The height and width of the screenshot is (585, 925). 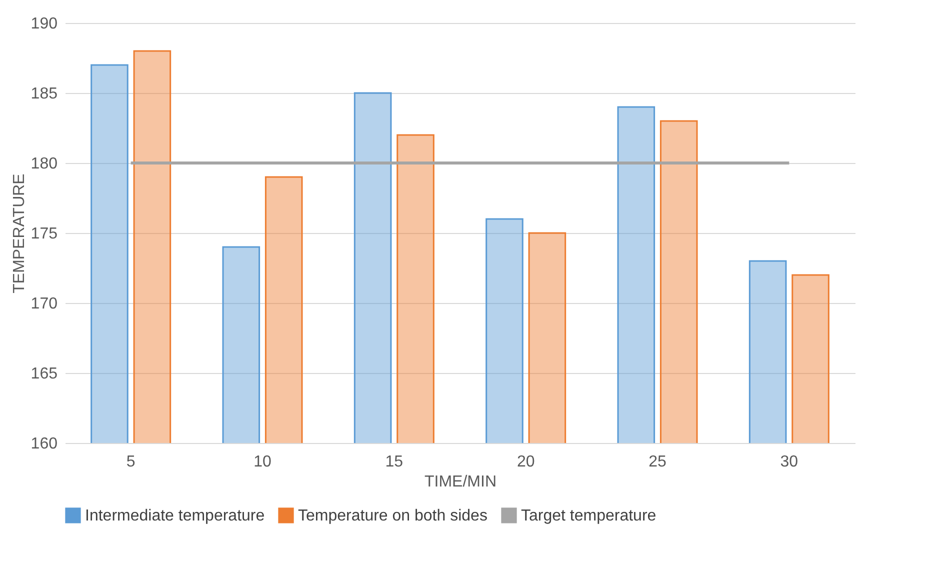 I want to click on x-tick-label: 10, so click(x=263, y=462).